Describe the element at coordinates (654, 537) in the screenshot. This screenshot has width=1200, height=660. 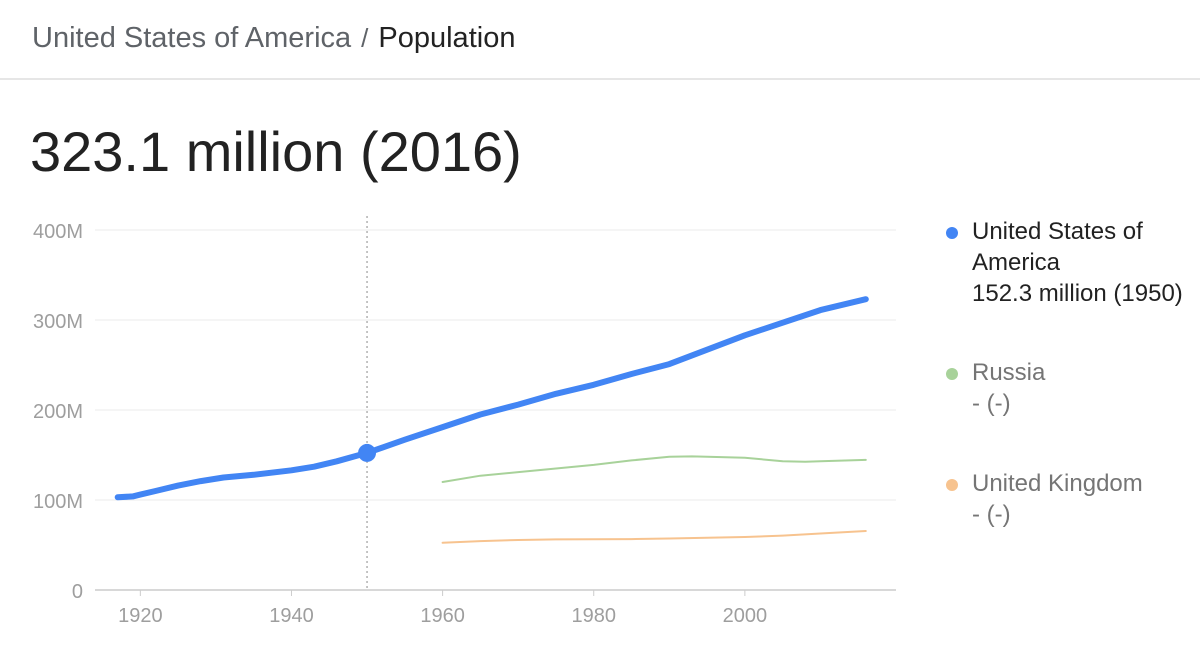
I see `series-line-united-kingdom` at that location.